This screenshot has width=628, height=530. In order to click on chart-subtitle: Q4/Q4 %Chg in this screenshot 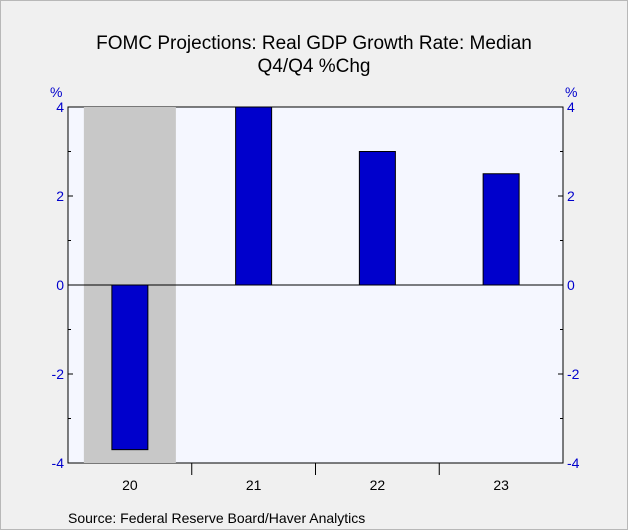, I will do `click(314, 66)`.